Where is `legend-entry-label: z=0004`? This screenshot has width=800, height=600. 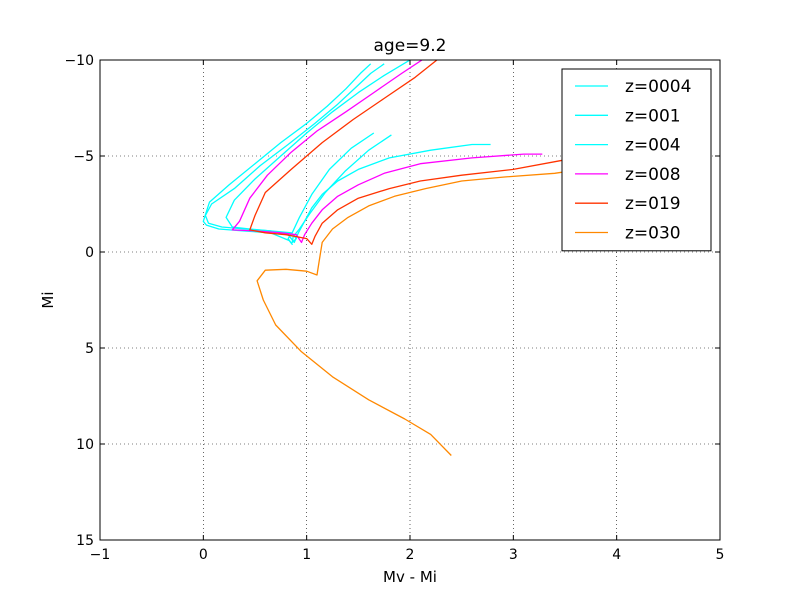
legend-entry-label: z=0004 is located at coordinates (658, 87).